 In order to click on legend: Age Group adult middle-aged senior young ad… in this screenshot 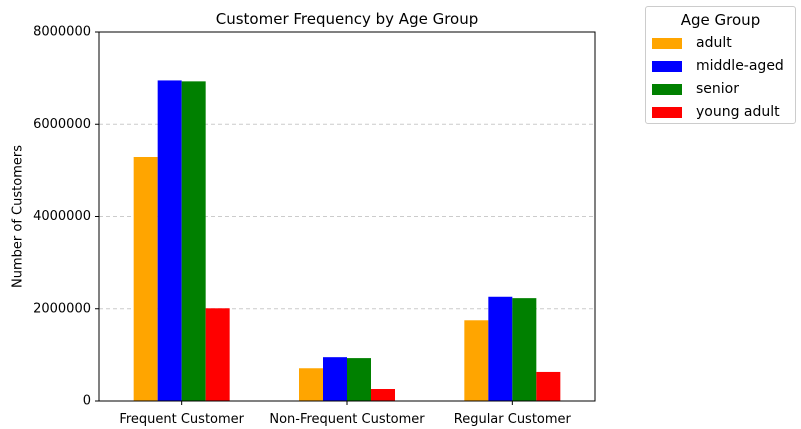, I will do `click(720, 65)`.